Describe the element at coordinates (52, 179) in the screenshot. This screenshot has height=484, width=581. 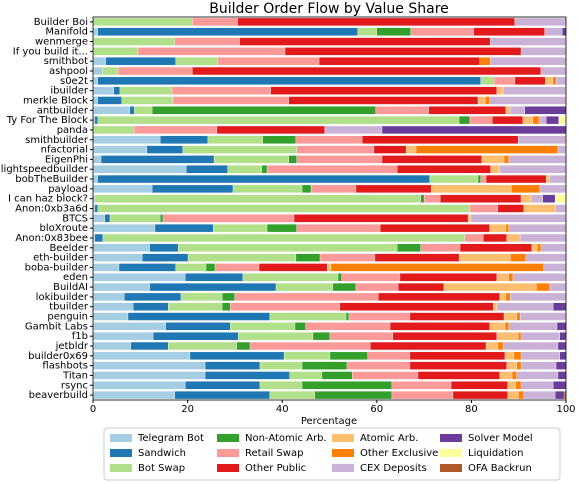
I see `y-tick-label: bobTheBuilder` at that location.